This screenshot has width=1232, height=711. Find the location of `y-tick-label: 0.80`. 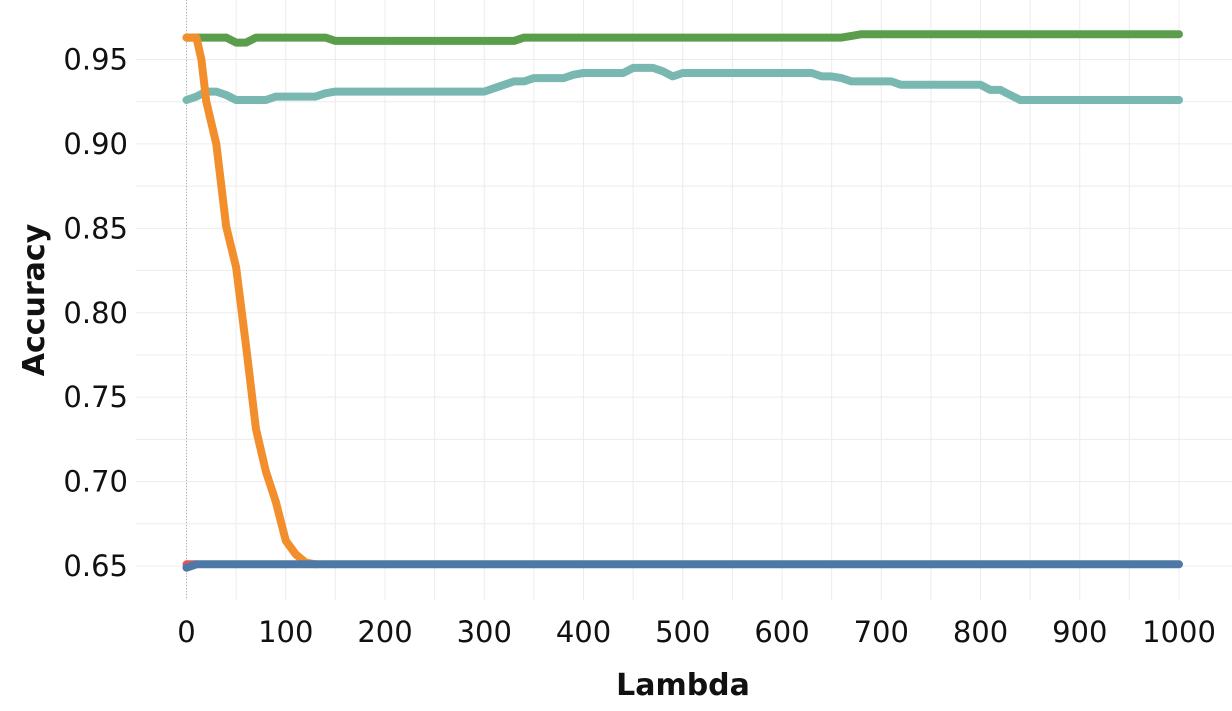

y-tick-label: 0.80 is located at coordinates (95, 313).